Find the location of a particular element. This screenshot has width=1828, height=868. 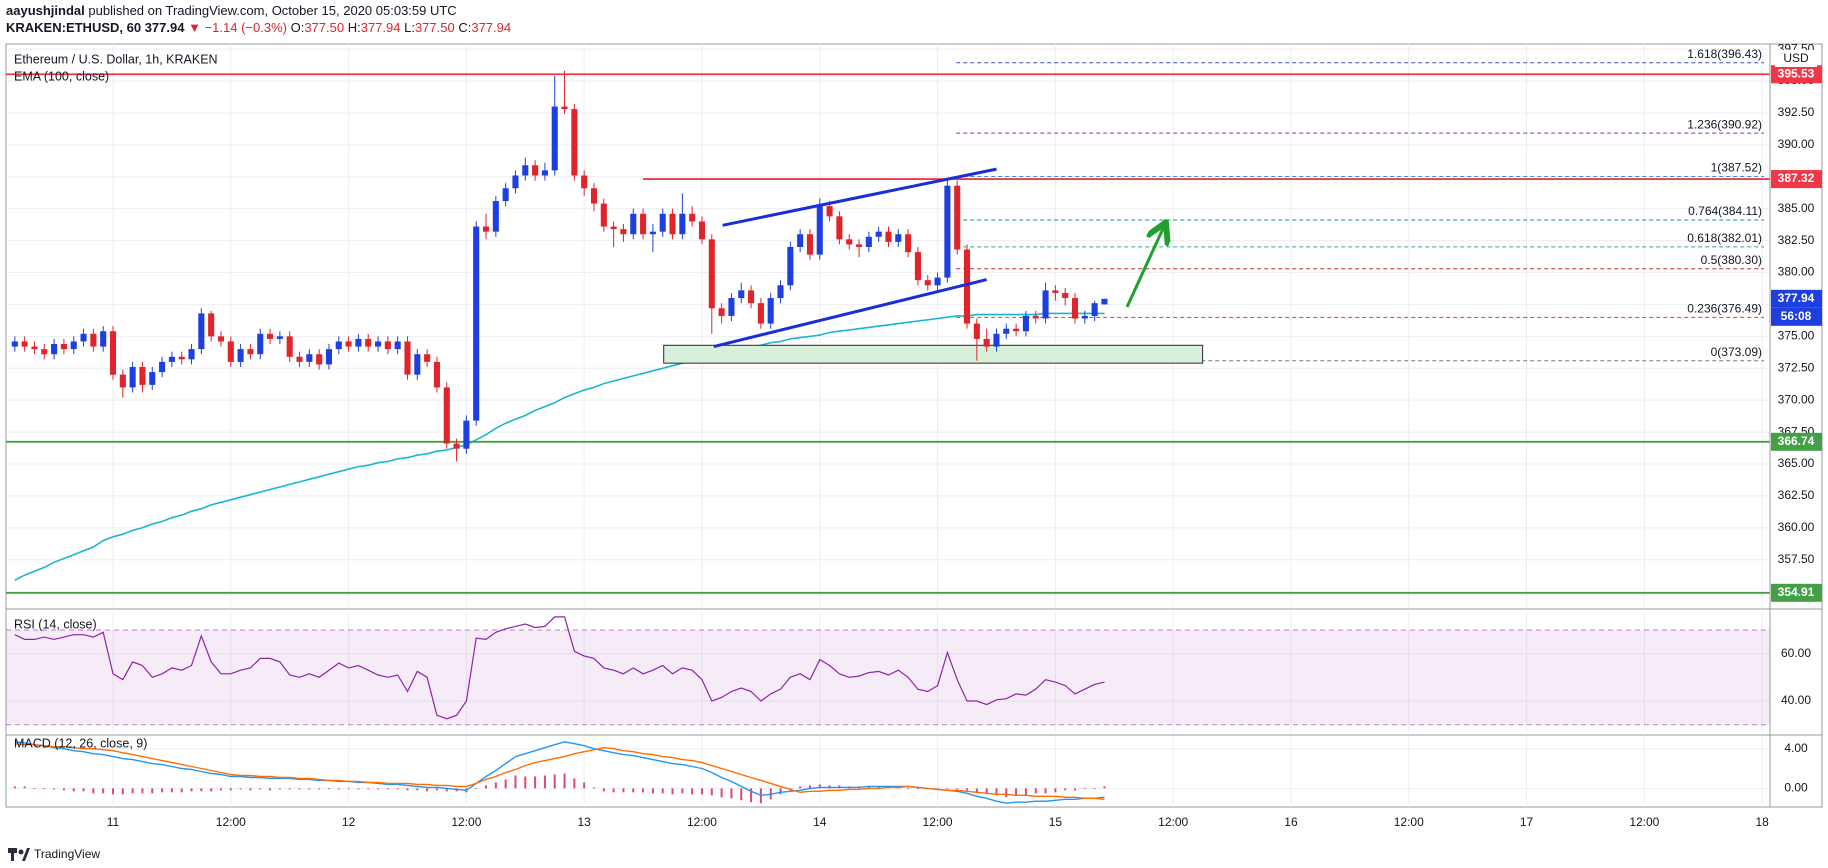

fib-label: 1.236(390.92) is located at coordinates (1724, 124).